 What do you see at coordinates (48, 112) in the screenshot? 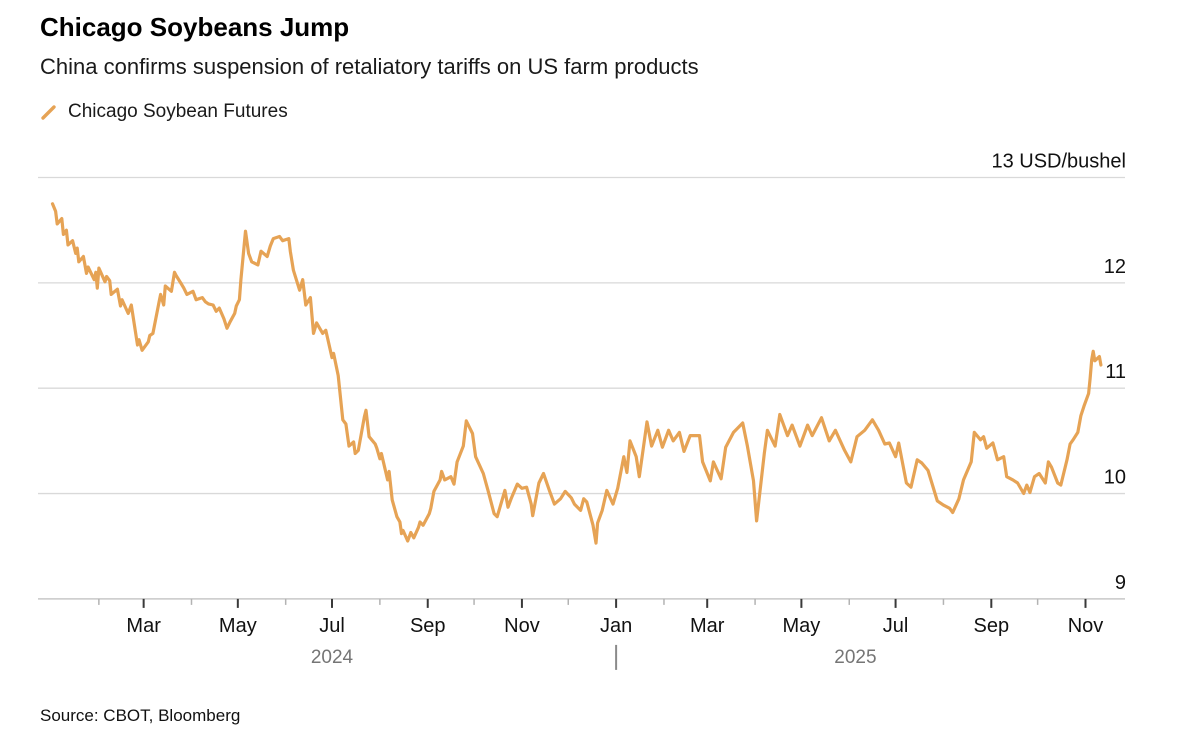
I see `line-series-swatch-icon` at bounding box center [48, 112].